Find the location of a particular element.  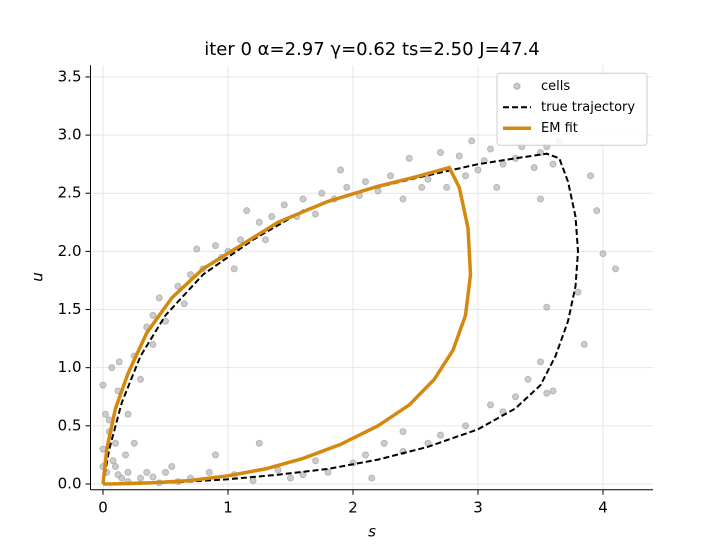

y-tick-label: 0.5 is located at coordinates (70, 425).